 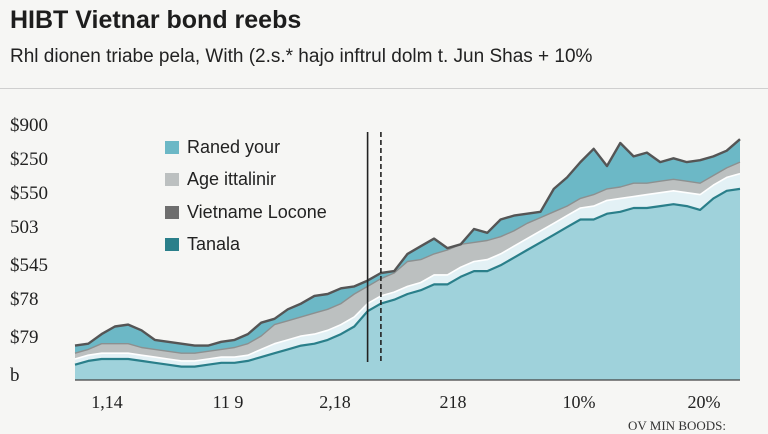 What do you see at coordinates (15, 375) in the screenshot?
I see `y-tick-label: b` at bounding box center [15, 375].